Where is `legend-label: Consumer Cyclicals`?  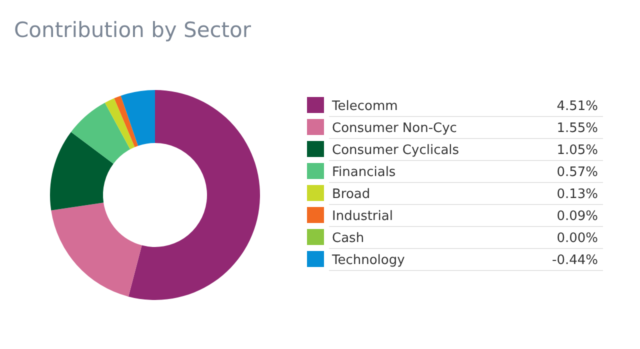
legend-label: Consumer Cyclicals is located at coordinates (396, 150).